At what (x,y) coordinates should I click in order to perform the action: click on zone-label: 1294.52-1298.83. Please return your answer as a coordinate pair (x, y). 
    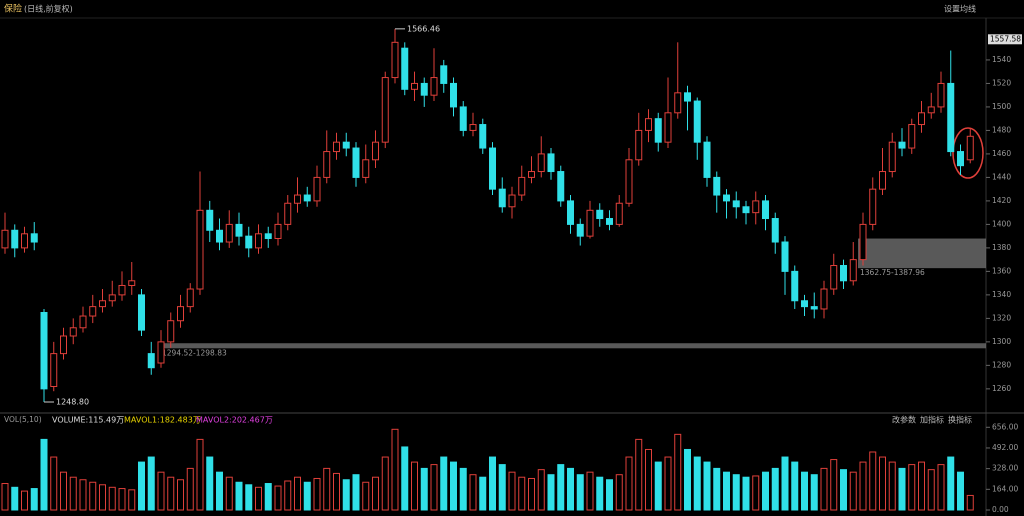
    Looking at the image, I should click on (194, 352).